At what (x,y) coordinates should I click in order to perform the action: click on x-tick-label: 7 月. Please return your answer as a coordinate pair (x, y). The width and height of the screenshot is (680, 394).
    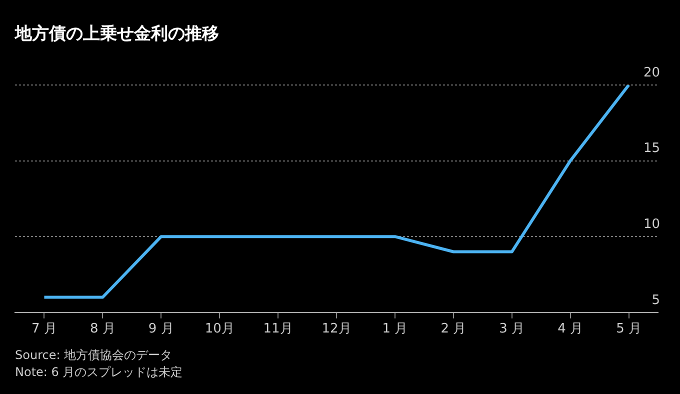
    Looking at the image, I should click on (44, 329).